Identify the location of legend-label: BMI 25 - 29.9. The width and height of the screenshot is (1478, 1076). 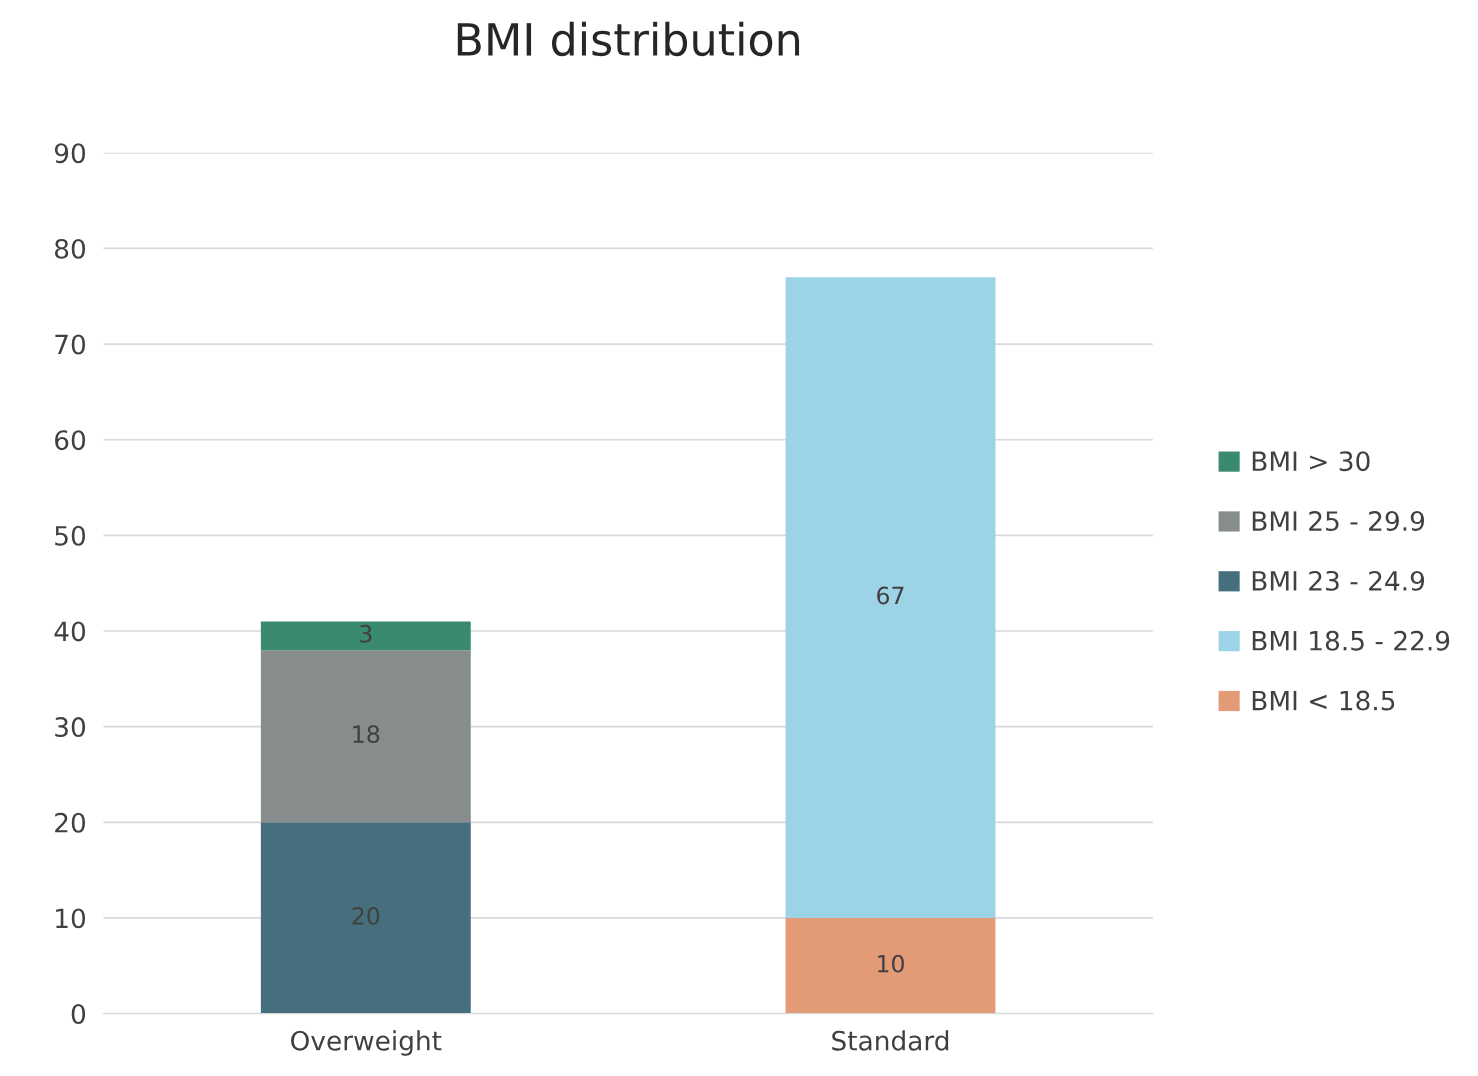
(1338, 521).